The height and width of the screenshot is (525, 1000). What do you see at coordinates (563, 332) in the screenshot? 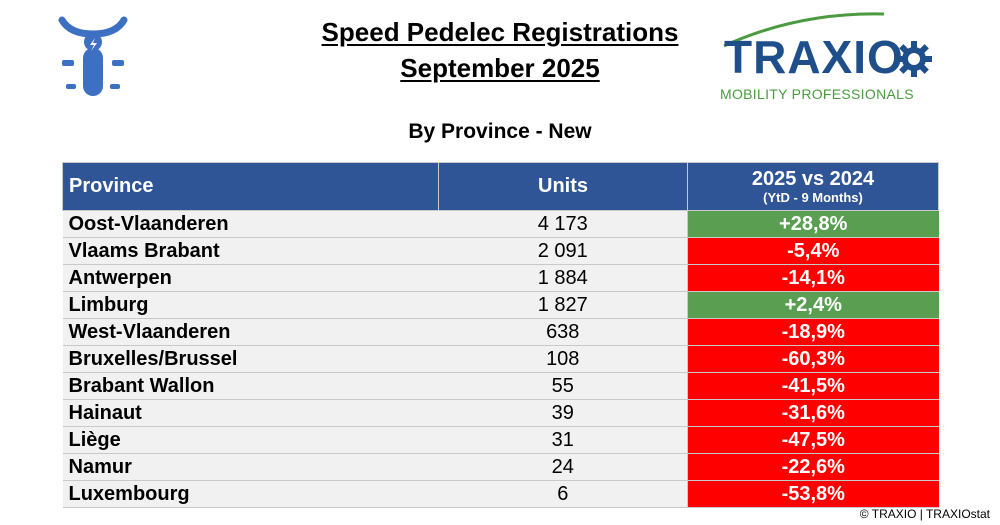
I see `units-cell: 638` at bounding box center [563, 332].